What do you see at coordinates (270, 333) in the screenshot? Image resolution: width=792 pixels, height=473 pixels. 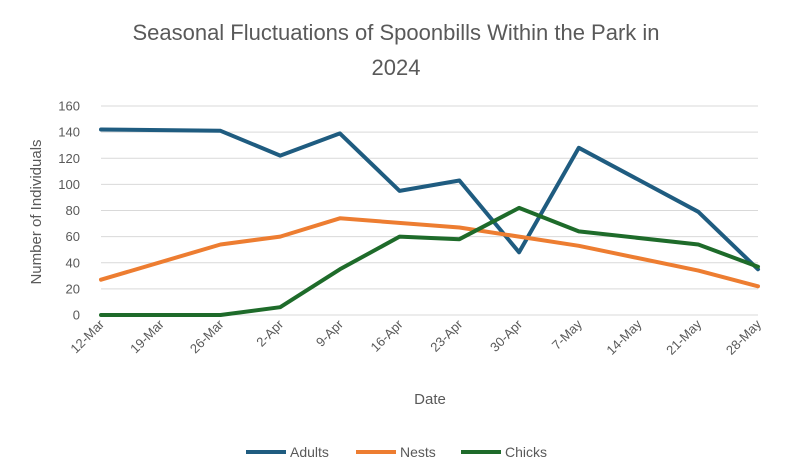 I see `x-tick-label: 2-Apr` at bounding box center [270, 333].